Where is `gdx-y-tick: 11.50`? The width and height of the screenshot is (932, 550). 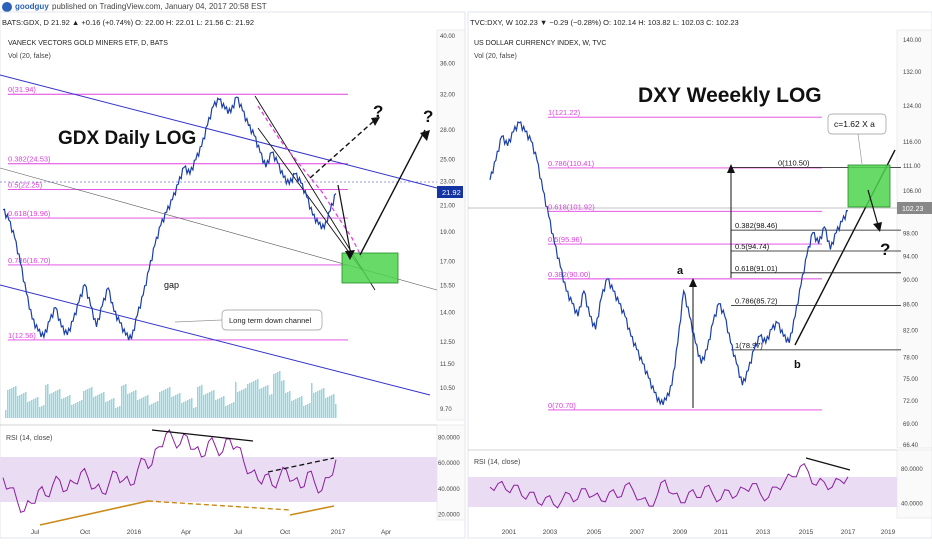 gdx-y-tick: 11.50 is located at coordinates (447, 365).